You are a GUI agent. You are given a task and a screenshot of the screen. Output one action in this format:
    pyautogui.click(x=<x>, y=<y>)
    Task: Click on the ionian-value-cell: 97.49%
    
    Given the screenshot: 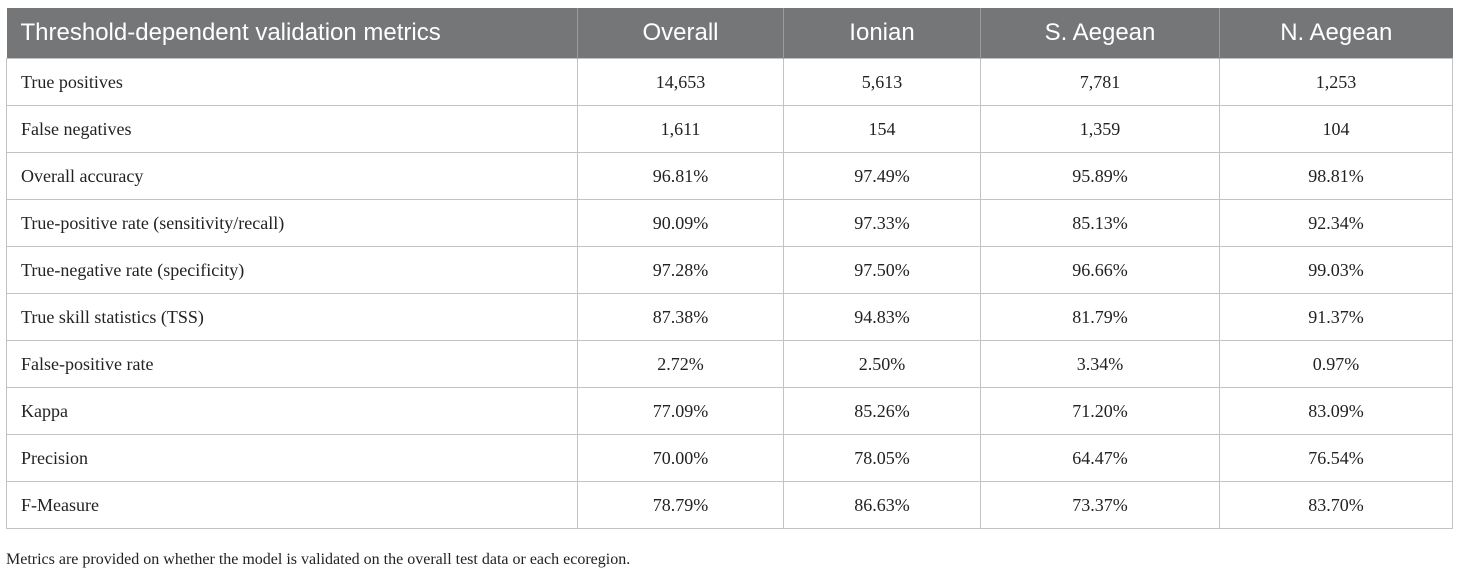 What is the action you would take?
    pyautogui.click(x=882, y=176)
    